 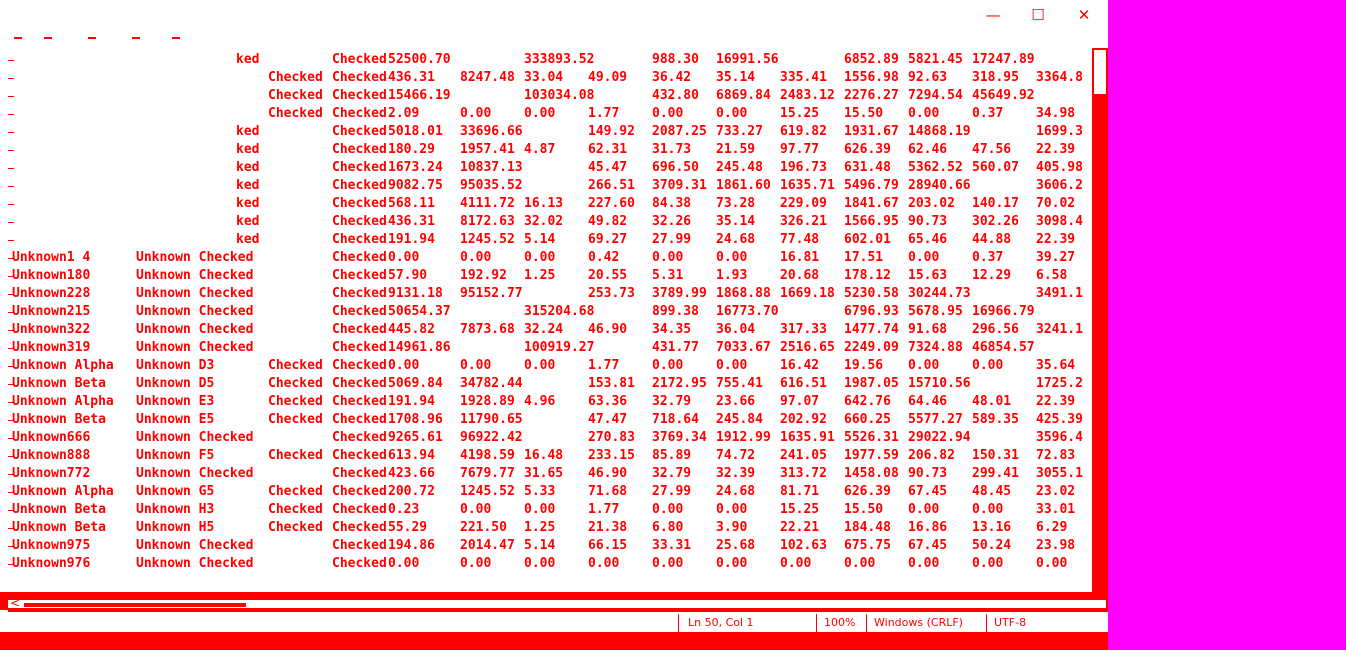 I want to click on text-cell: 7033.67, so click(x=743, y=347).